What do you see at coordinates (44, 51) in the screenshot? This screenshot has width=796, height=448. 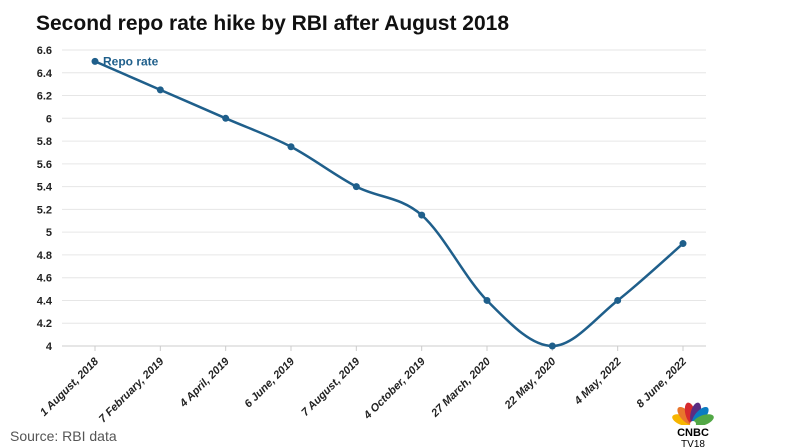 I see `y-tick-label: 6.6` at bounding box center [44, 51].